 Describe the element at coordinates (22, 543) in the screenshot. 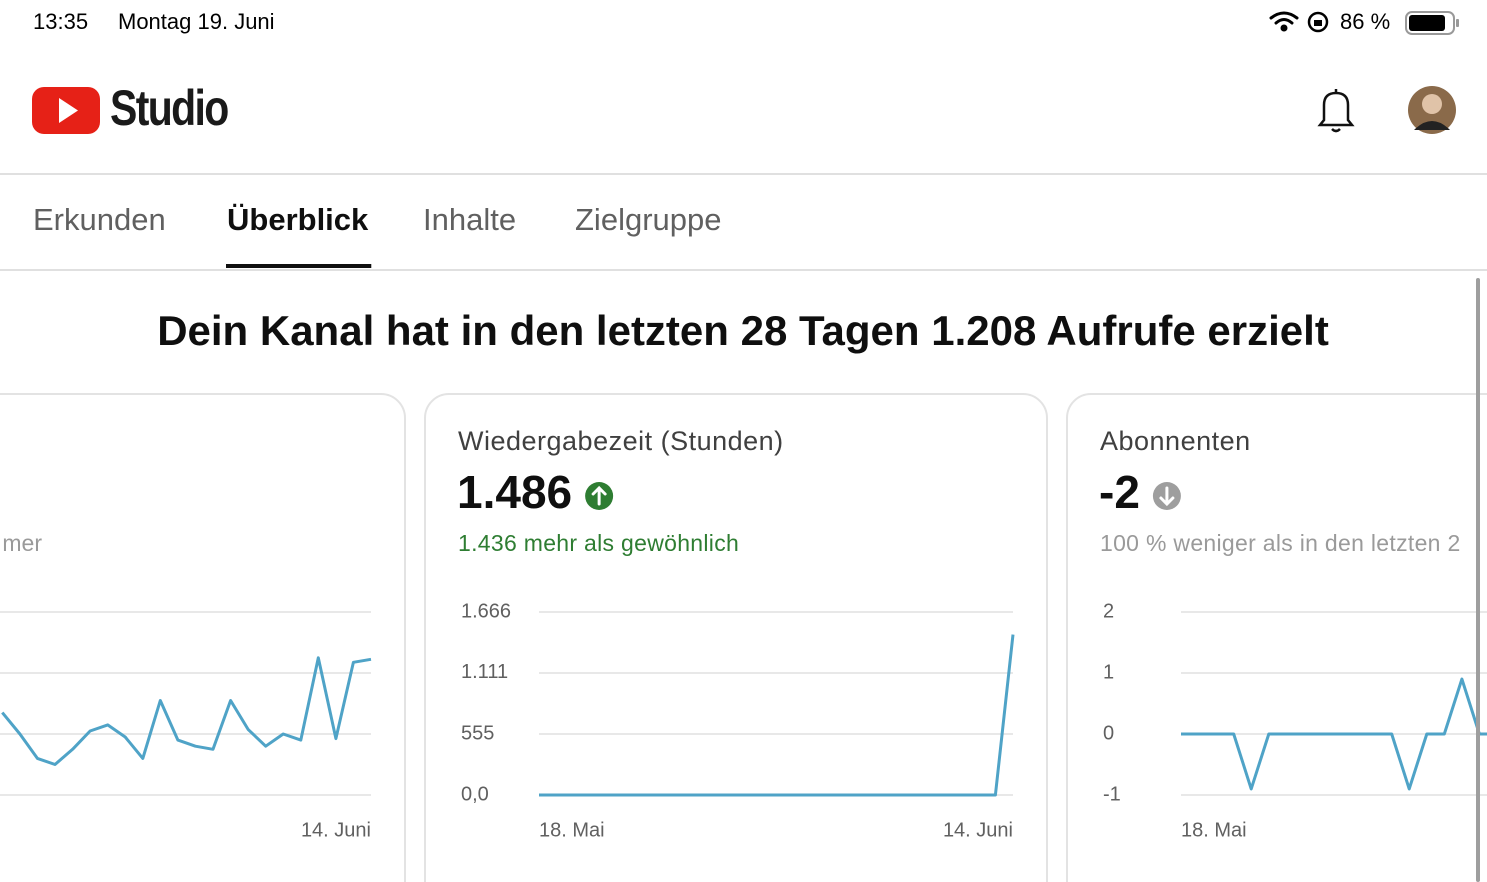

I see `card-note: mer` at that location.